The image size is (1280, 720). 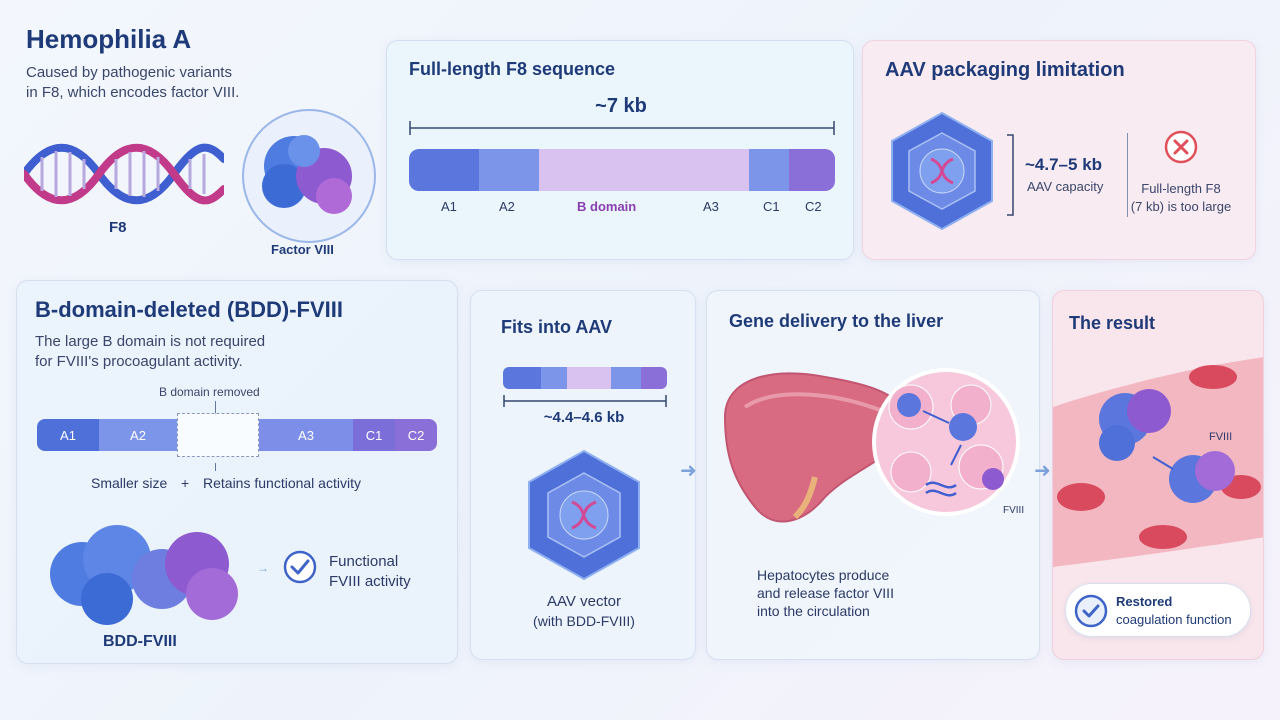 I want to click on aav-vector-icon, so click(x=584, y=515).